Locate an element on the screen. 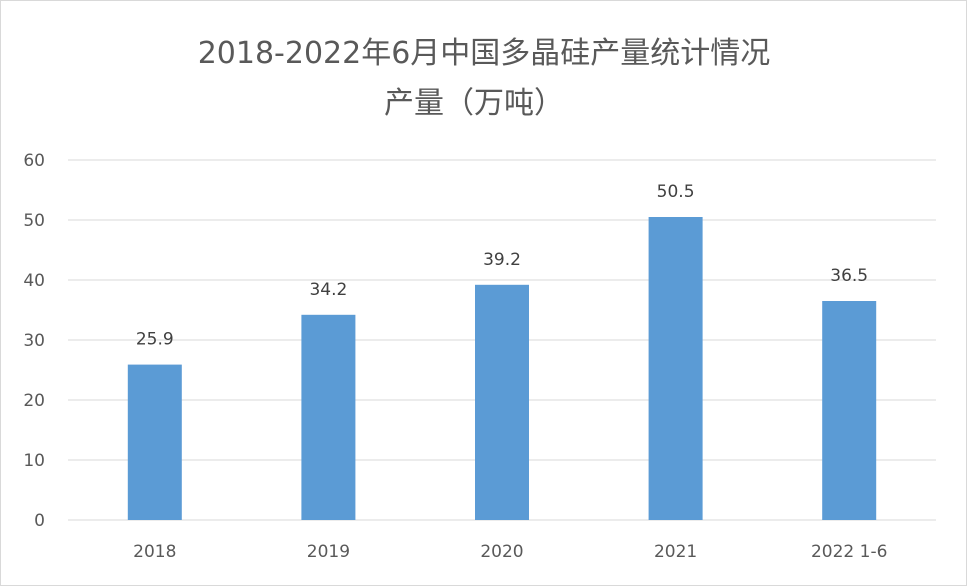 Image resolution: width=967 pixels, height=587 pixels. chart-subtitle: 产量（万吨） is located at coordinates (474, 103).